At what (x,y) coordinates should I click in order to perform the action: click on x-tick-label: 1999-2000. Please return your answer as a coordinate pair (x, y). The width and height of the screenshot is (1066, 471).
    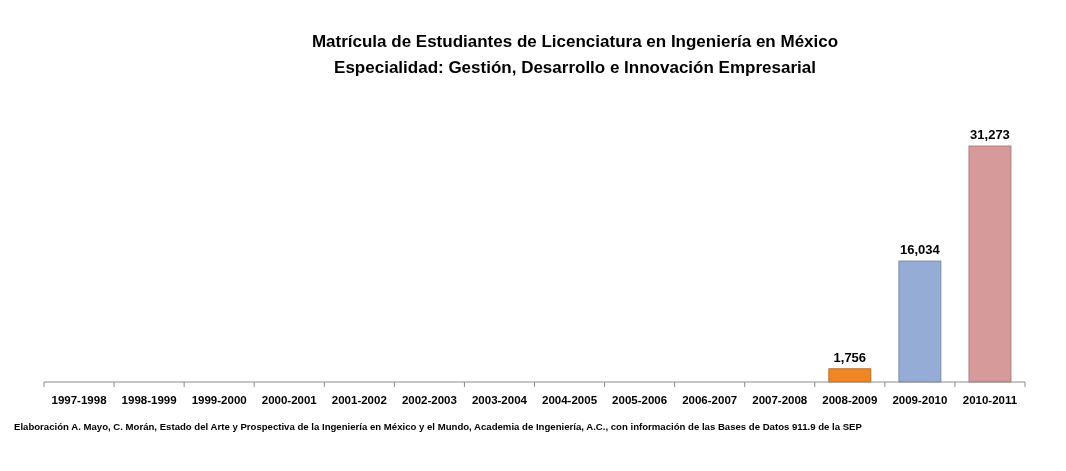
    Looking at the image, I should click on (219, 400).